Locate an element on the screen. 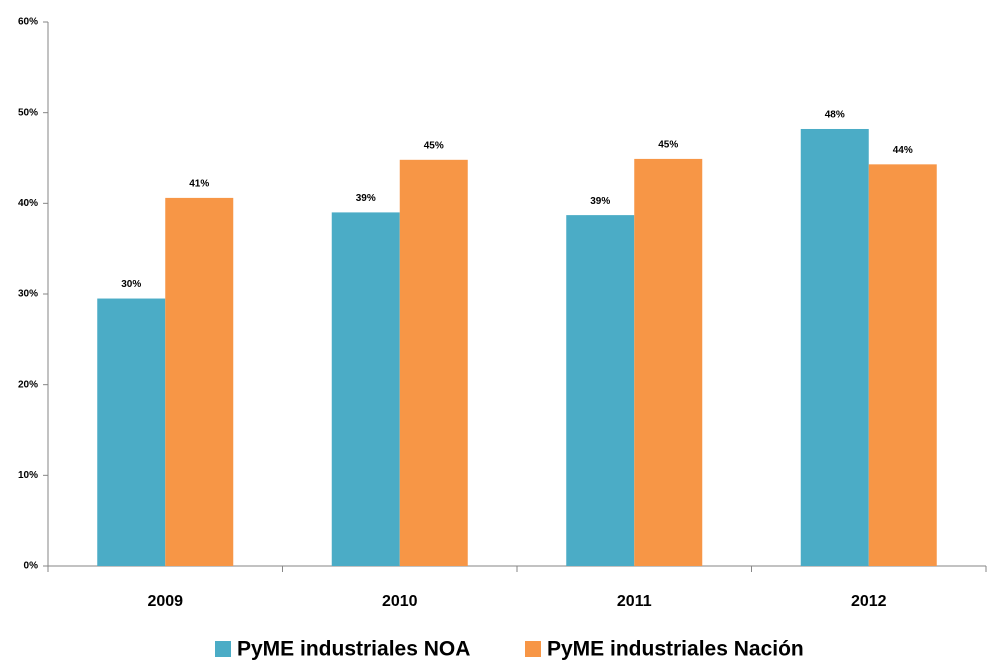 The width and height of the screenshot is (988, 661). value-label: 41% is located at coordinates (199, 184).